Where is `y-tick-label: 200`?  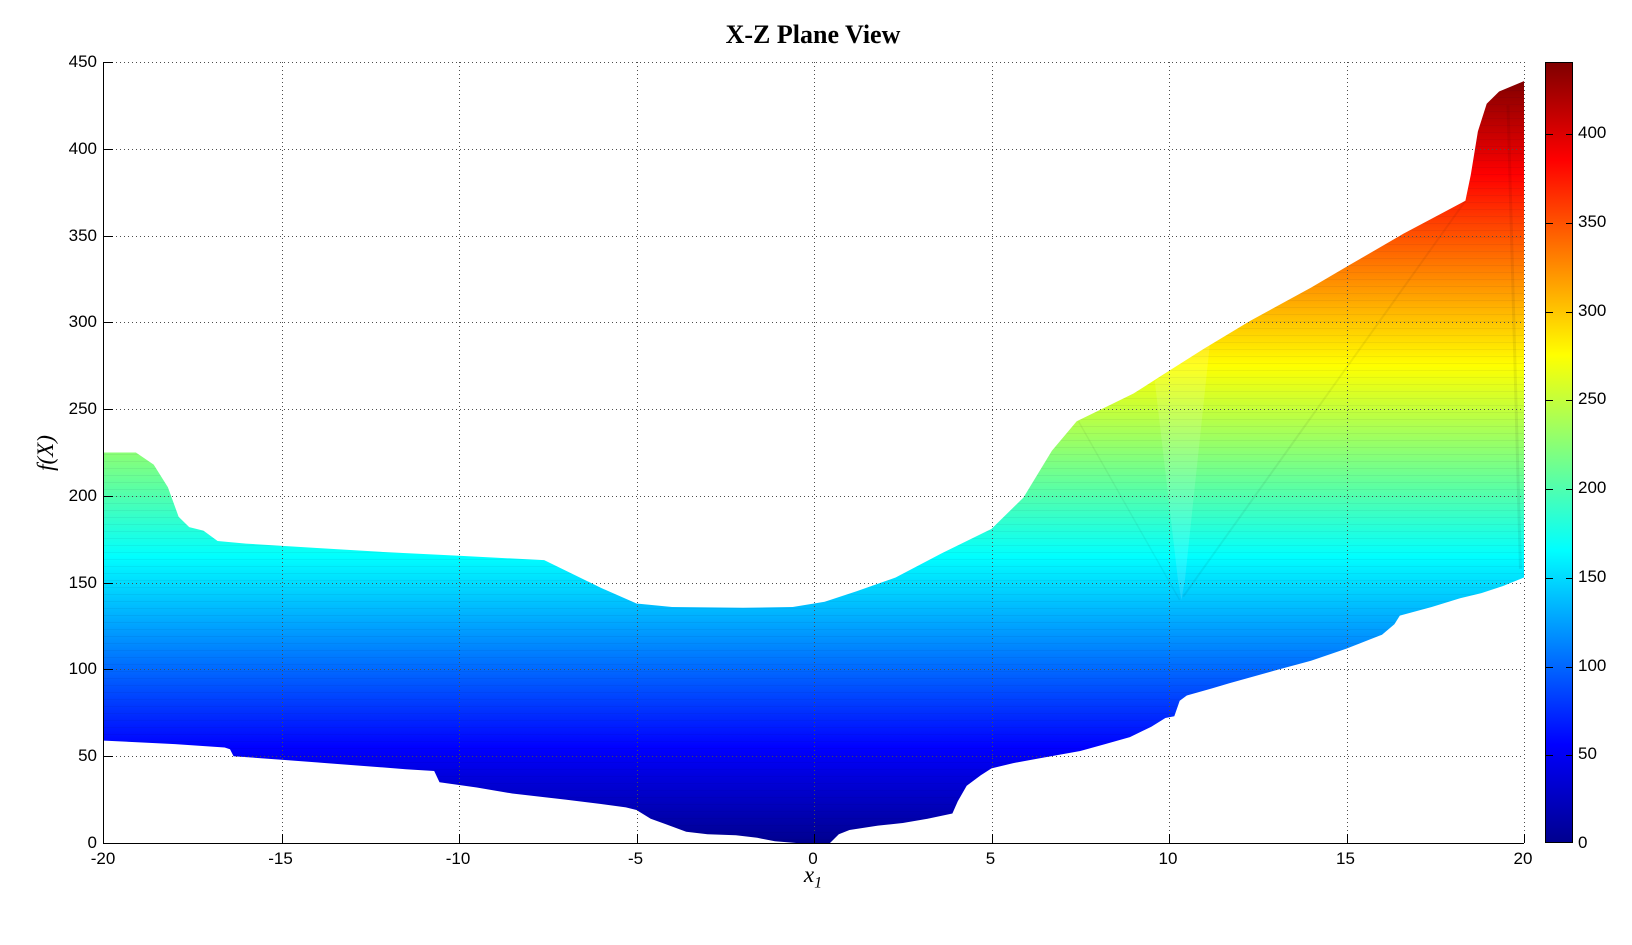 y-tick-label: 200 is located at coordinates (82, 495).